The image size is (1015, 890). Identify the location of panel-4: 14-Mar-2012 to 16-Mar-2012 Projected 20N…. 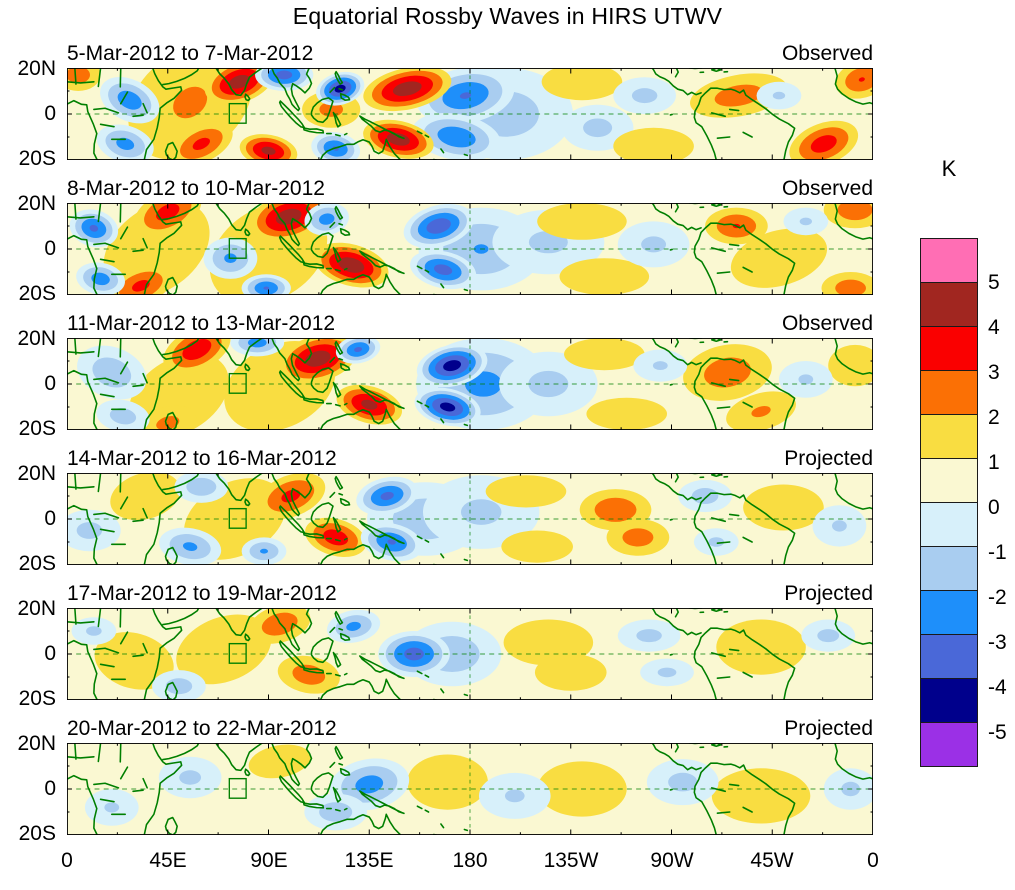
(507, 511).